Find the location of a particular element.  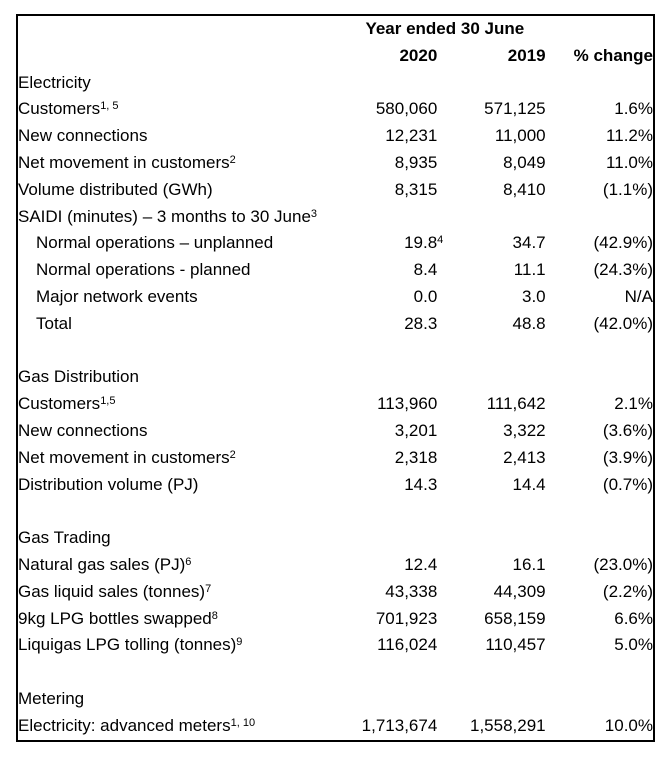

row-label: Natural gas sales (PJ)6 is located at coordinates (180, 565).